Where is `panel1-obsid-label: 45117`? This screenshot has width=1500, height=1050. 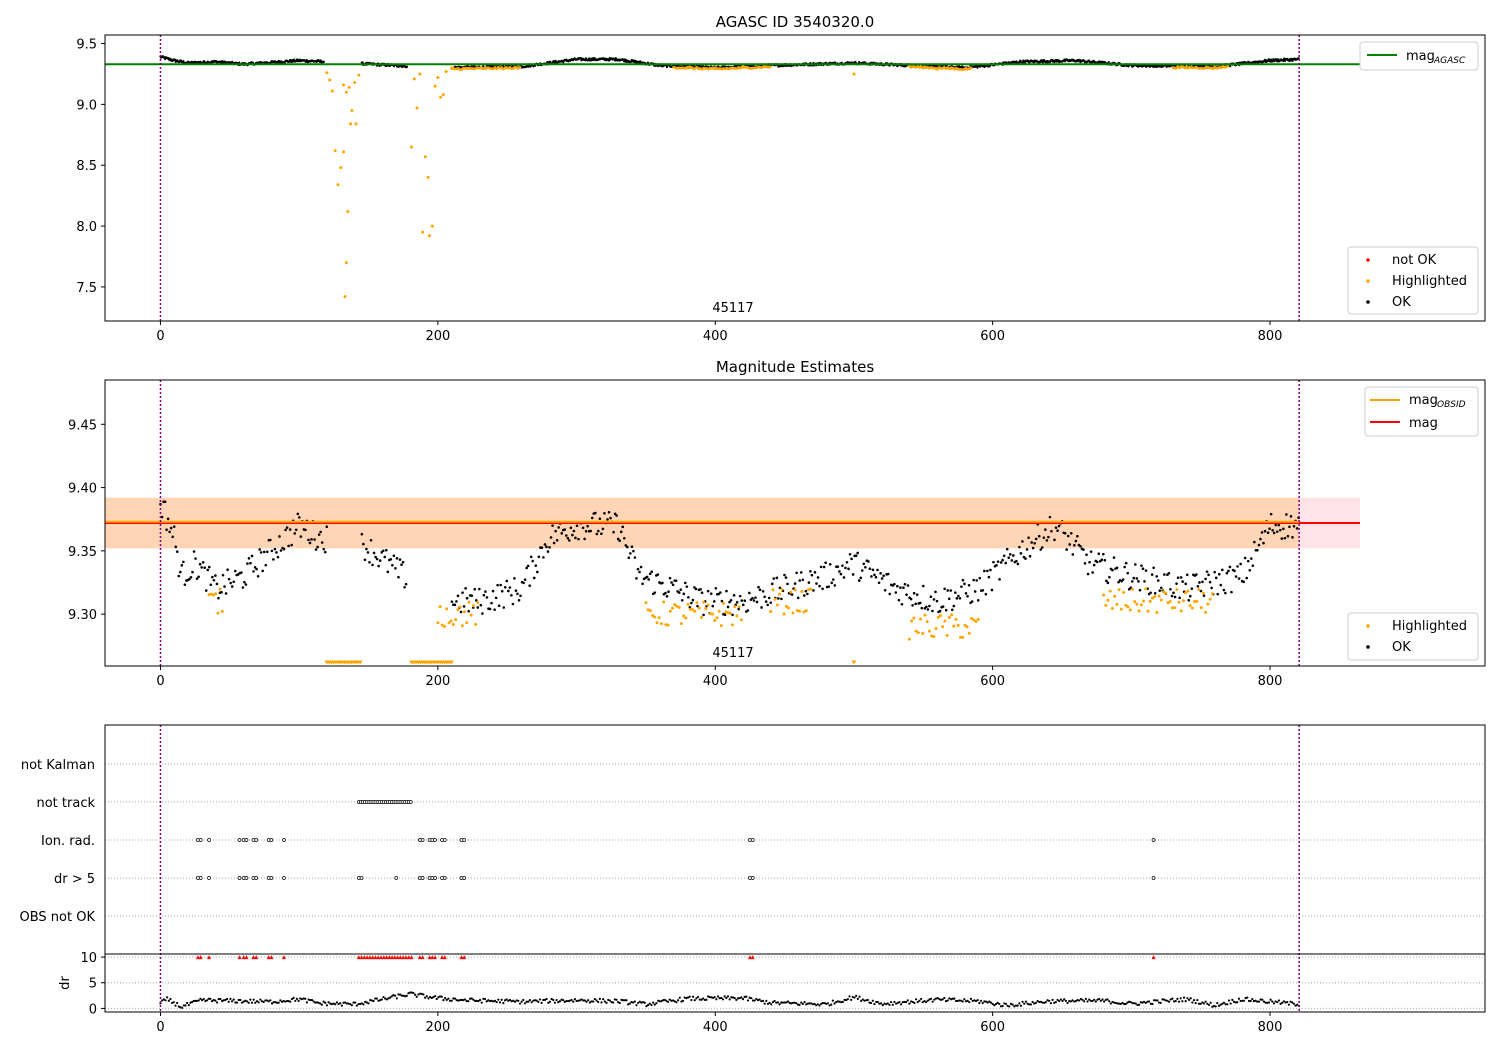
panel1-obsid-label: 45117 is located at coordinates (732, 308).